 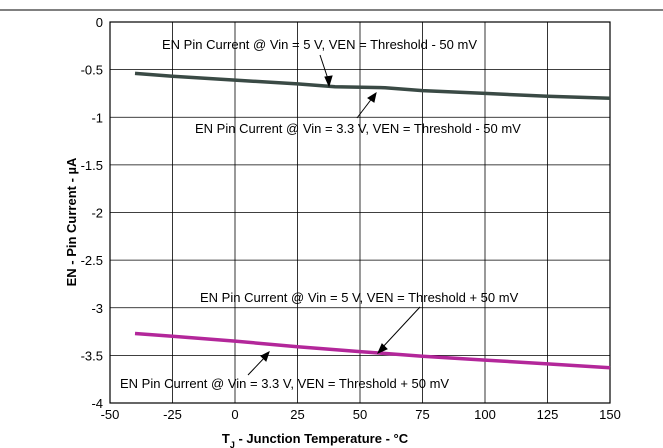 I want to click on arrow-head-vin5-minus, so click(x=328, y=81).